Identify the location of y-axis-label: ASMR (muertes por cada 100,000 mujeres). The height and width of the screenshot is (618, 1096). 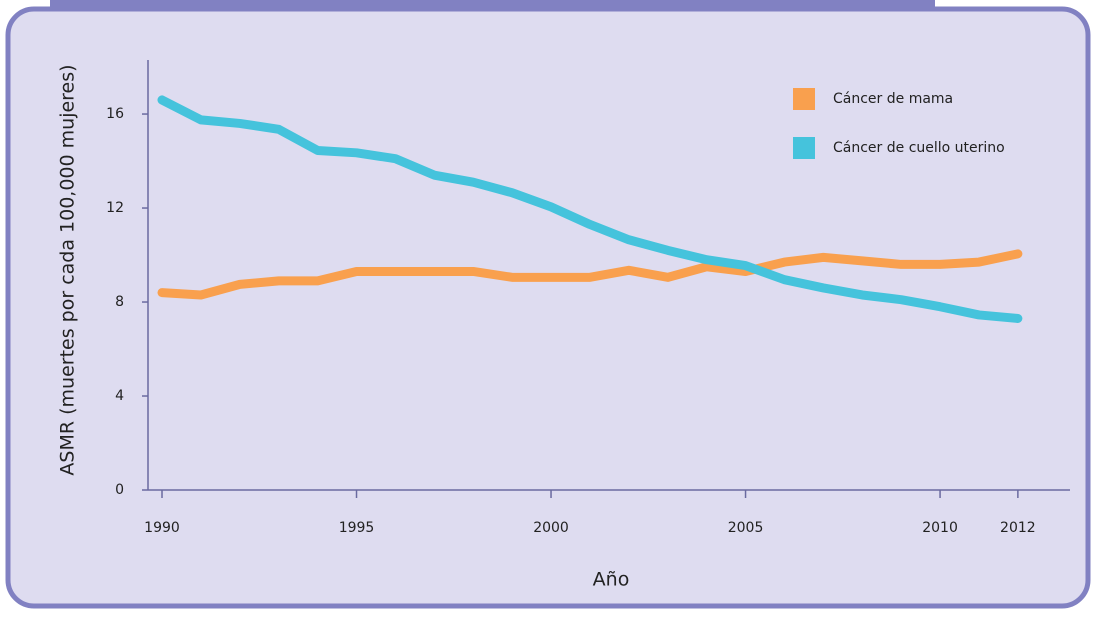
(68, 269).